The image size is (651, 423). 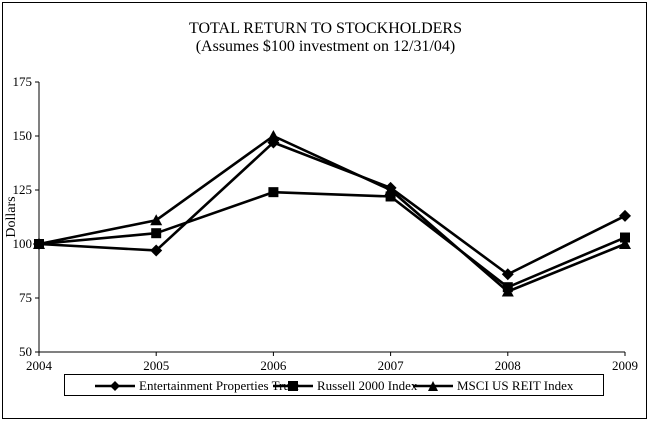 I want to click on x-tick-label: 2008, so click(x=508, y=365).